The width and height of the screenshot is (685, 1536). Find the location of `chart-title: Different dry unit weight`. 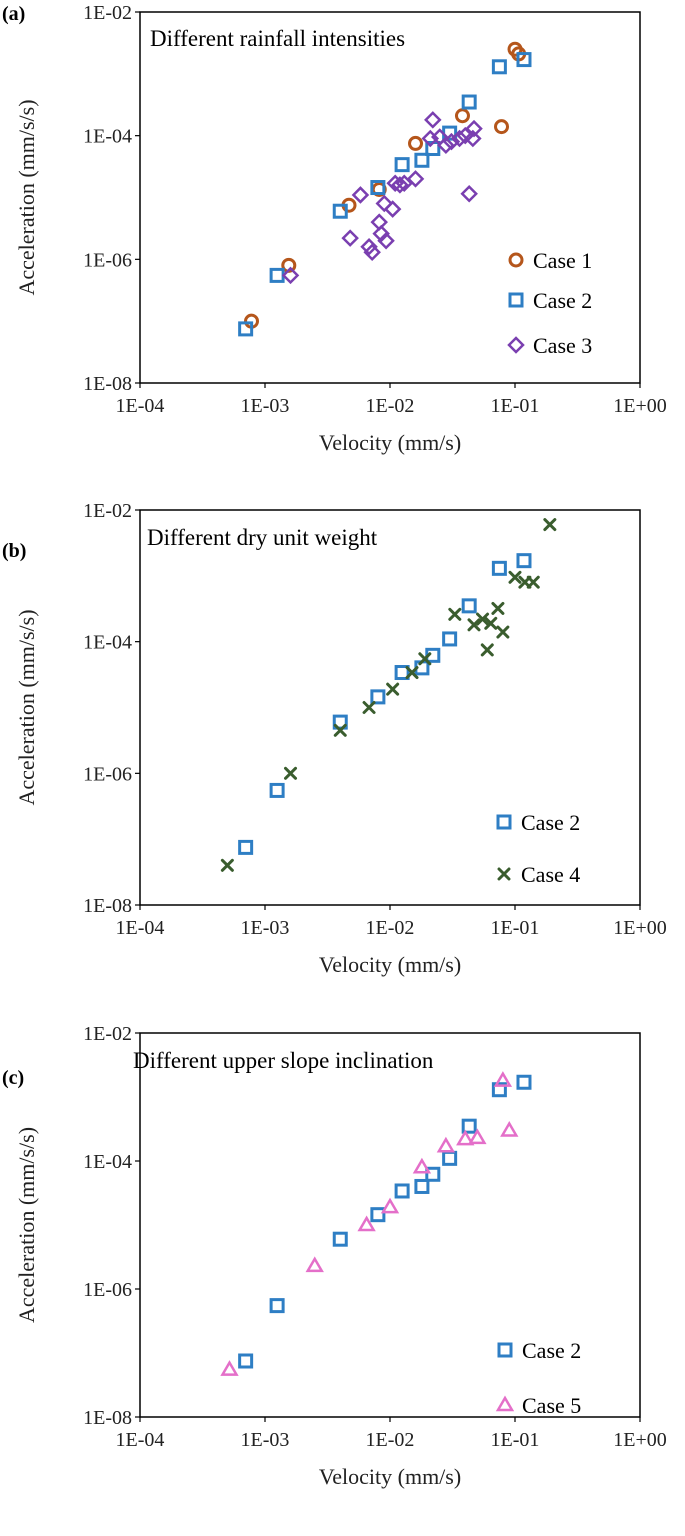

chart-title: Different dry unit weight is located at coordinates (262, 537).